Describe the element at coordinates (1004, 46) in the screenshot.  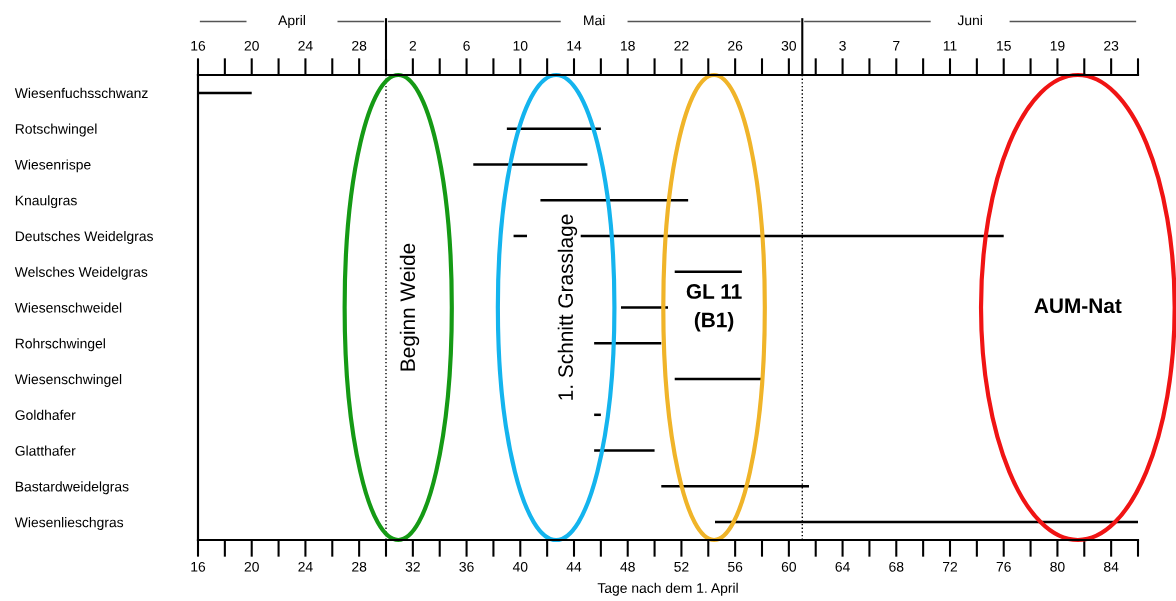
I see `x2-tick-label: 15` at that location.